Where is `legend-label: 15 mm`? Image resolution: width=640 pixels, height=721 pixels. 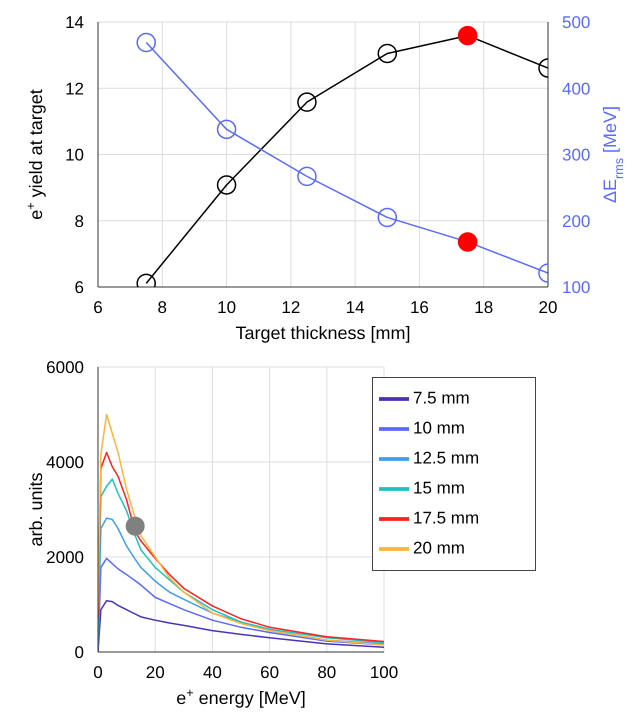 legend-label: 15 mm is located at coordinates (439, 488).